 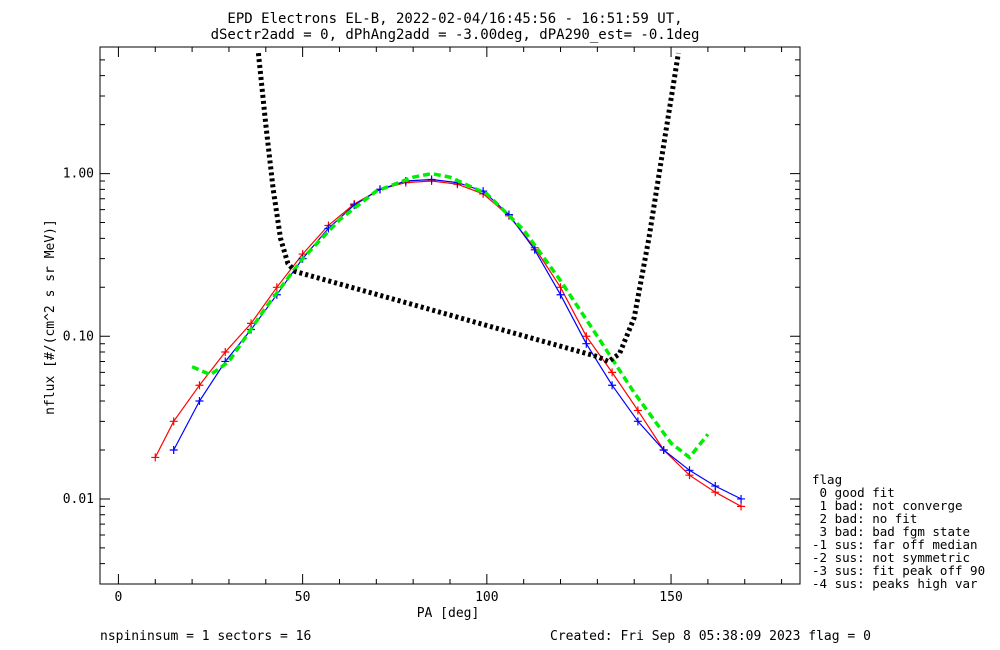 What do you see at coordinates (853, 492) in the screenshot?
I see `legend-item: 0 good fit` at bounding box center [853, 492].